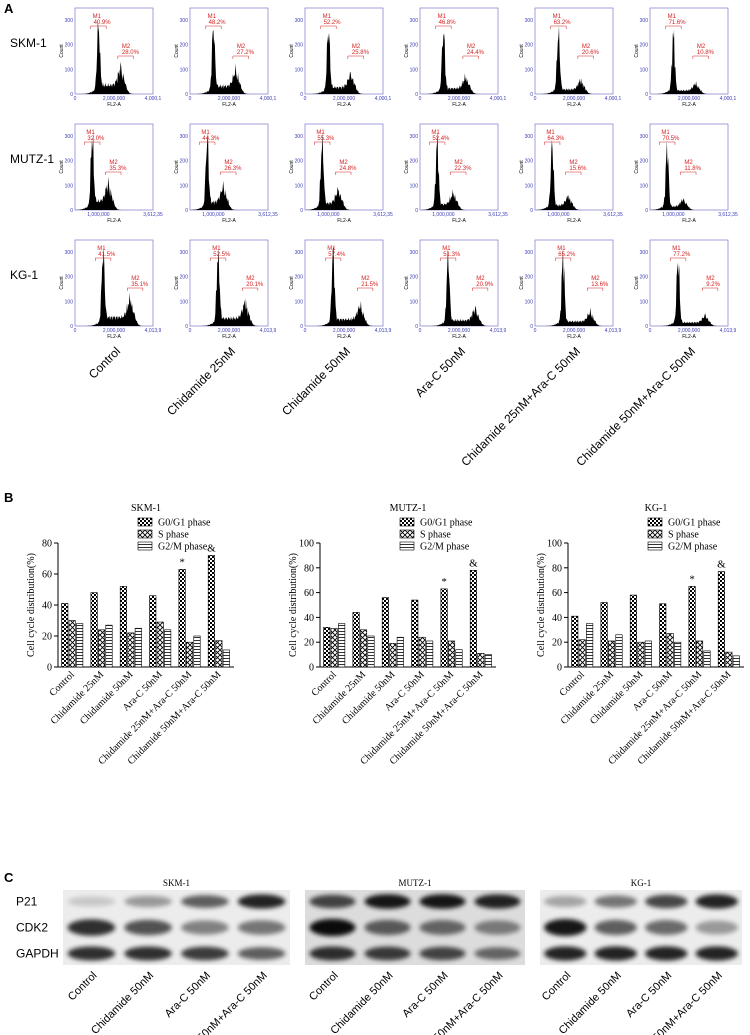 The image size is (750, 1035). Describe the element at coordinates (37, 954) in the screenshot. I see `blot-row-label: GAPDH` at that location.